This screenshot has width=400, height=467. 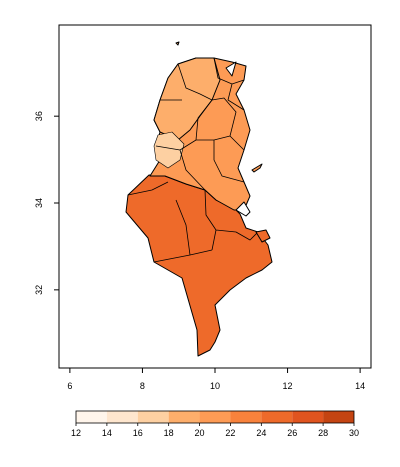 I want to click on legend-tick-label: 26, so click(x=292, y=433).